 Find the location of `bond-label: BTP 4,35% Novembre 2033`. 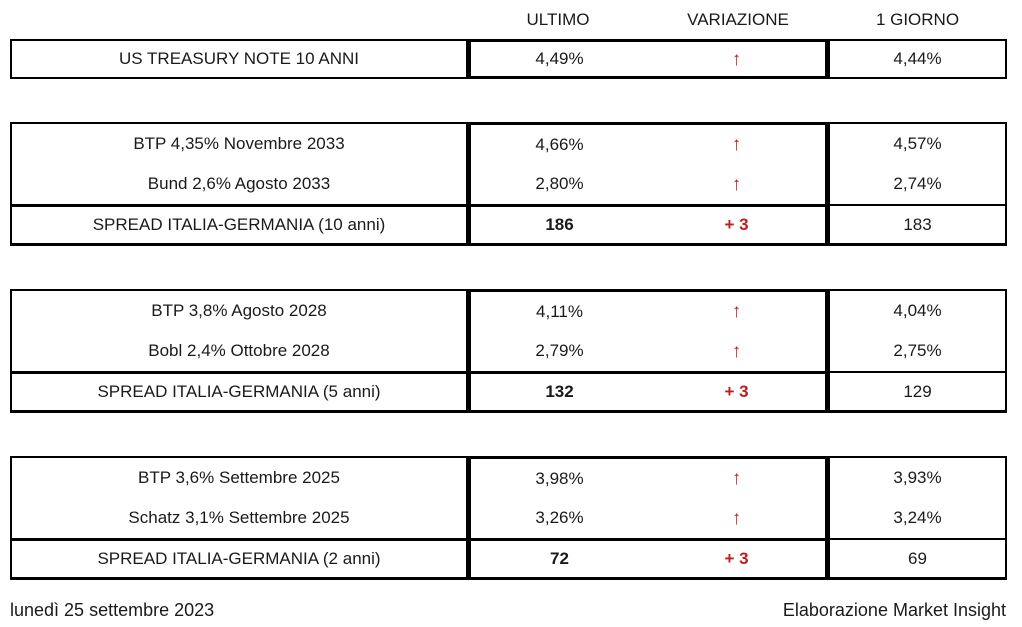

bond-label: BTP 4,35% Novembre 2033 is located at coordinates (239, 143).